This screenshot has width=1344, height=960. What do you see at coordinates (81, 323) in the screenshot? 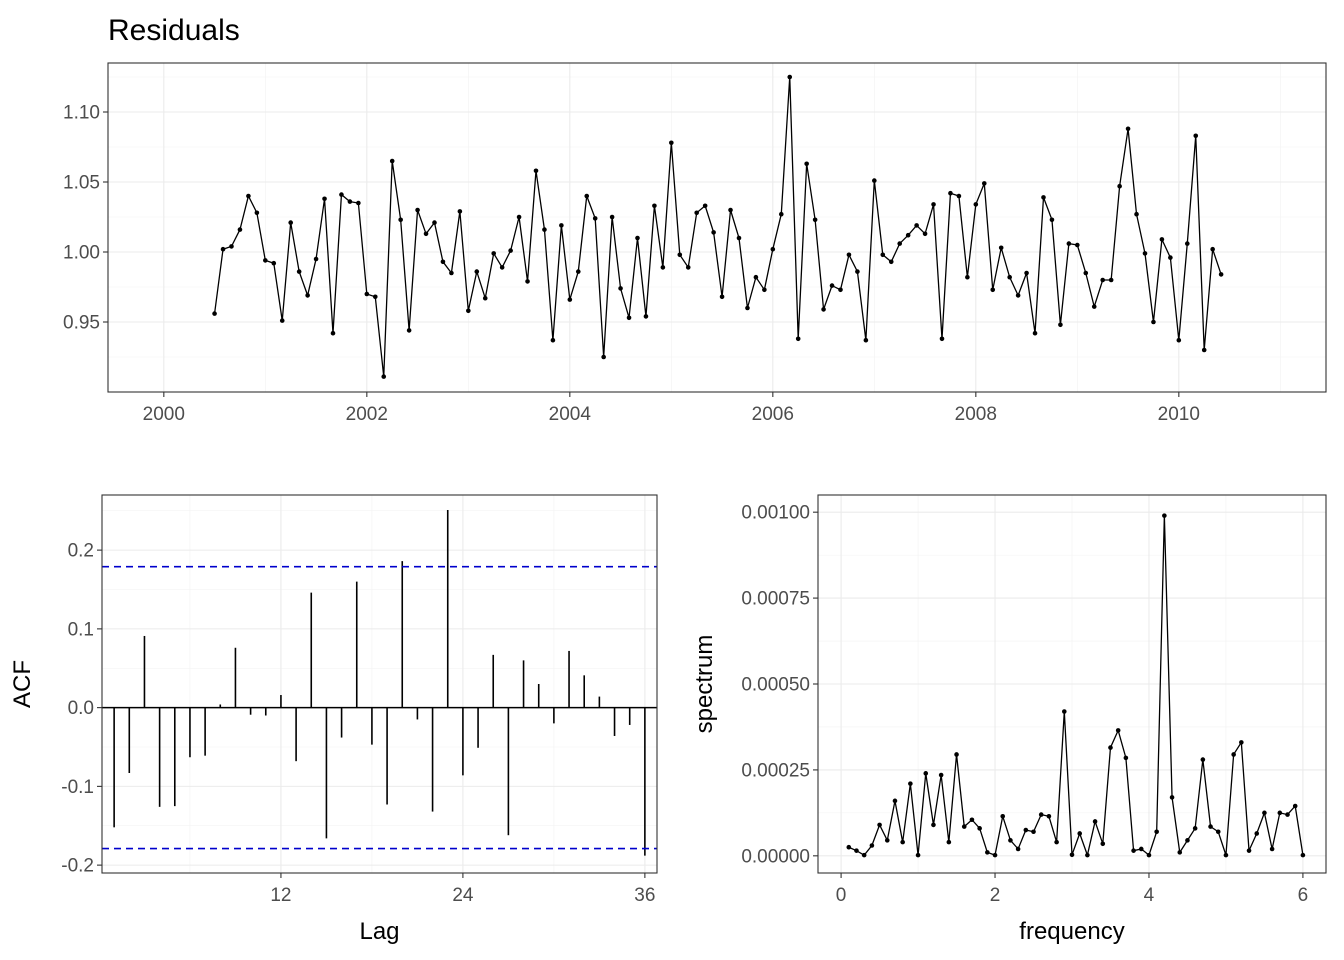
I see `y-tick-label: 0.95` at bounding box center [81, 323].